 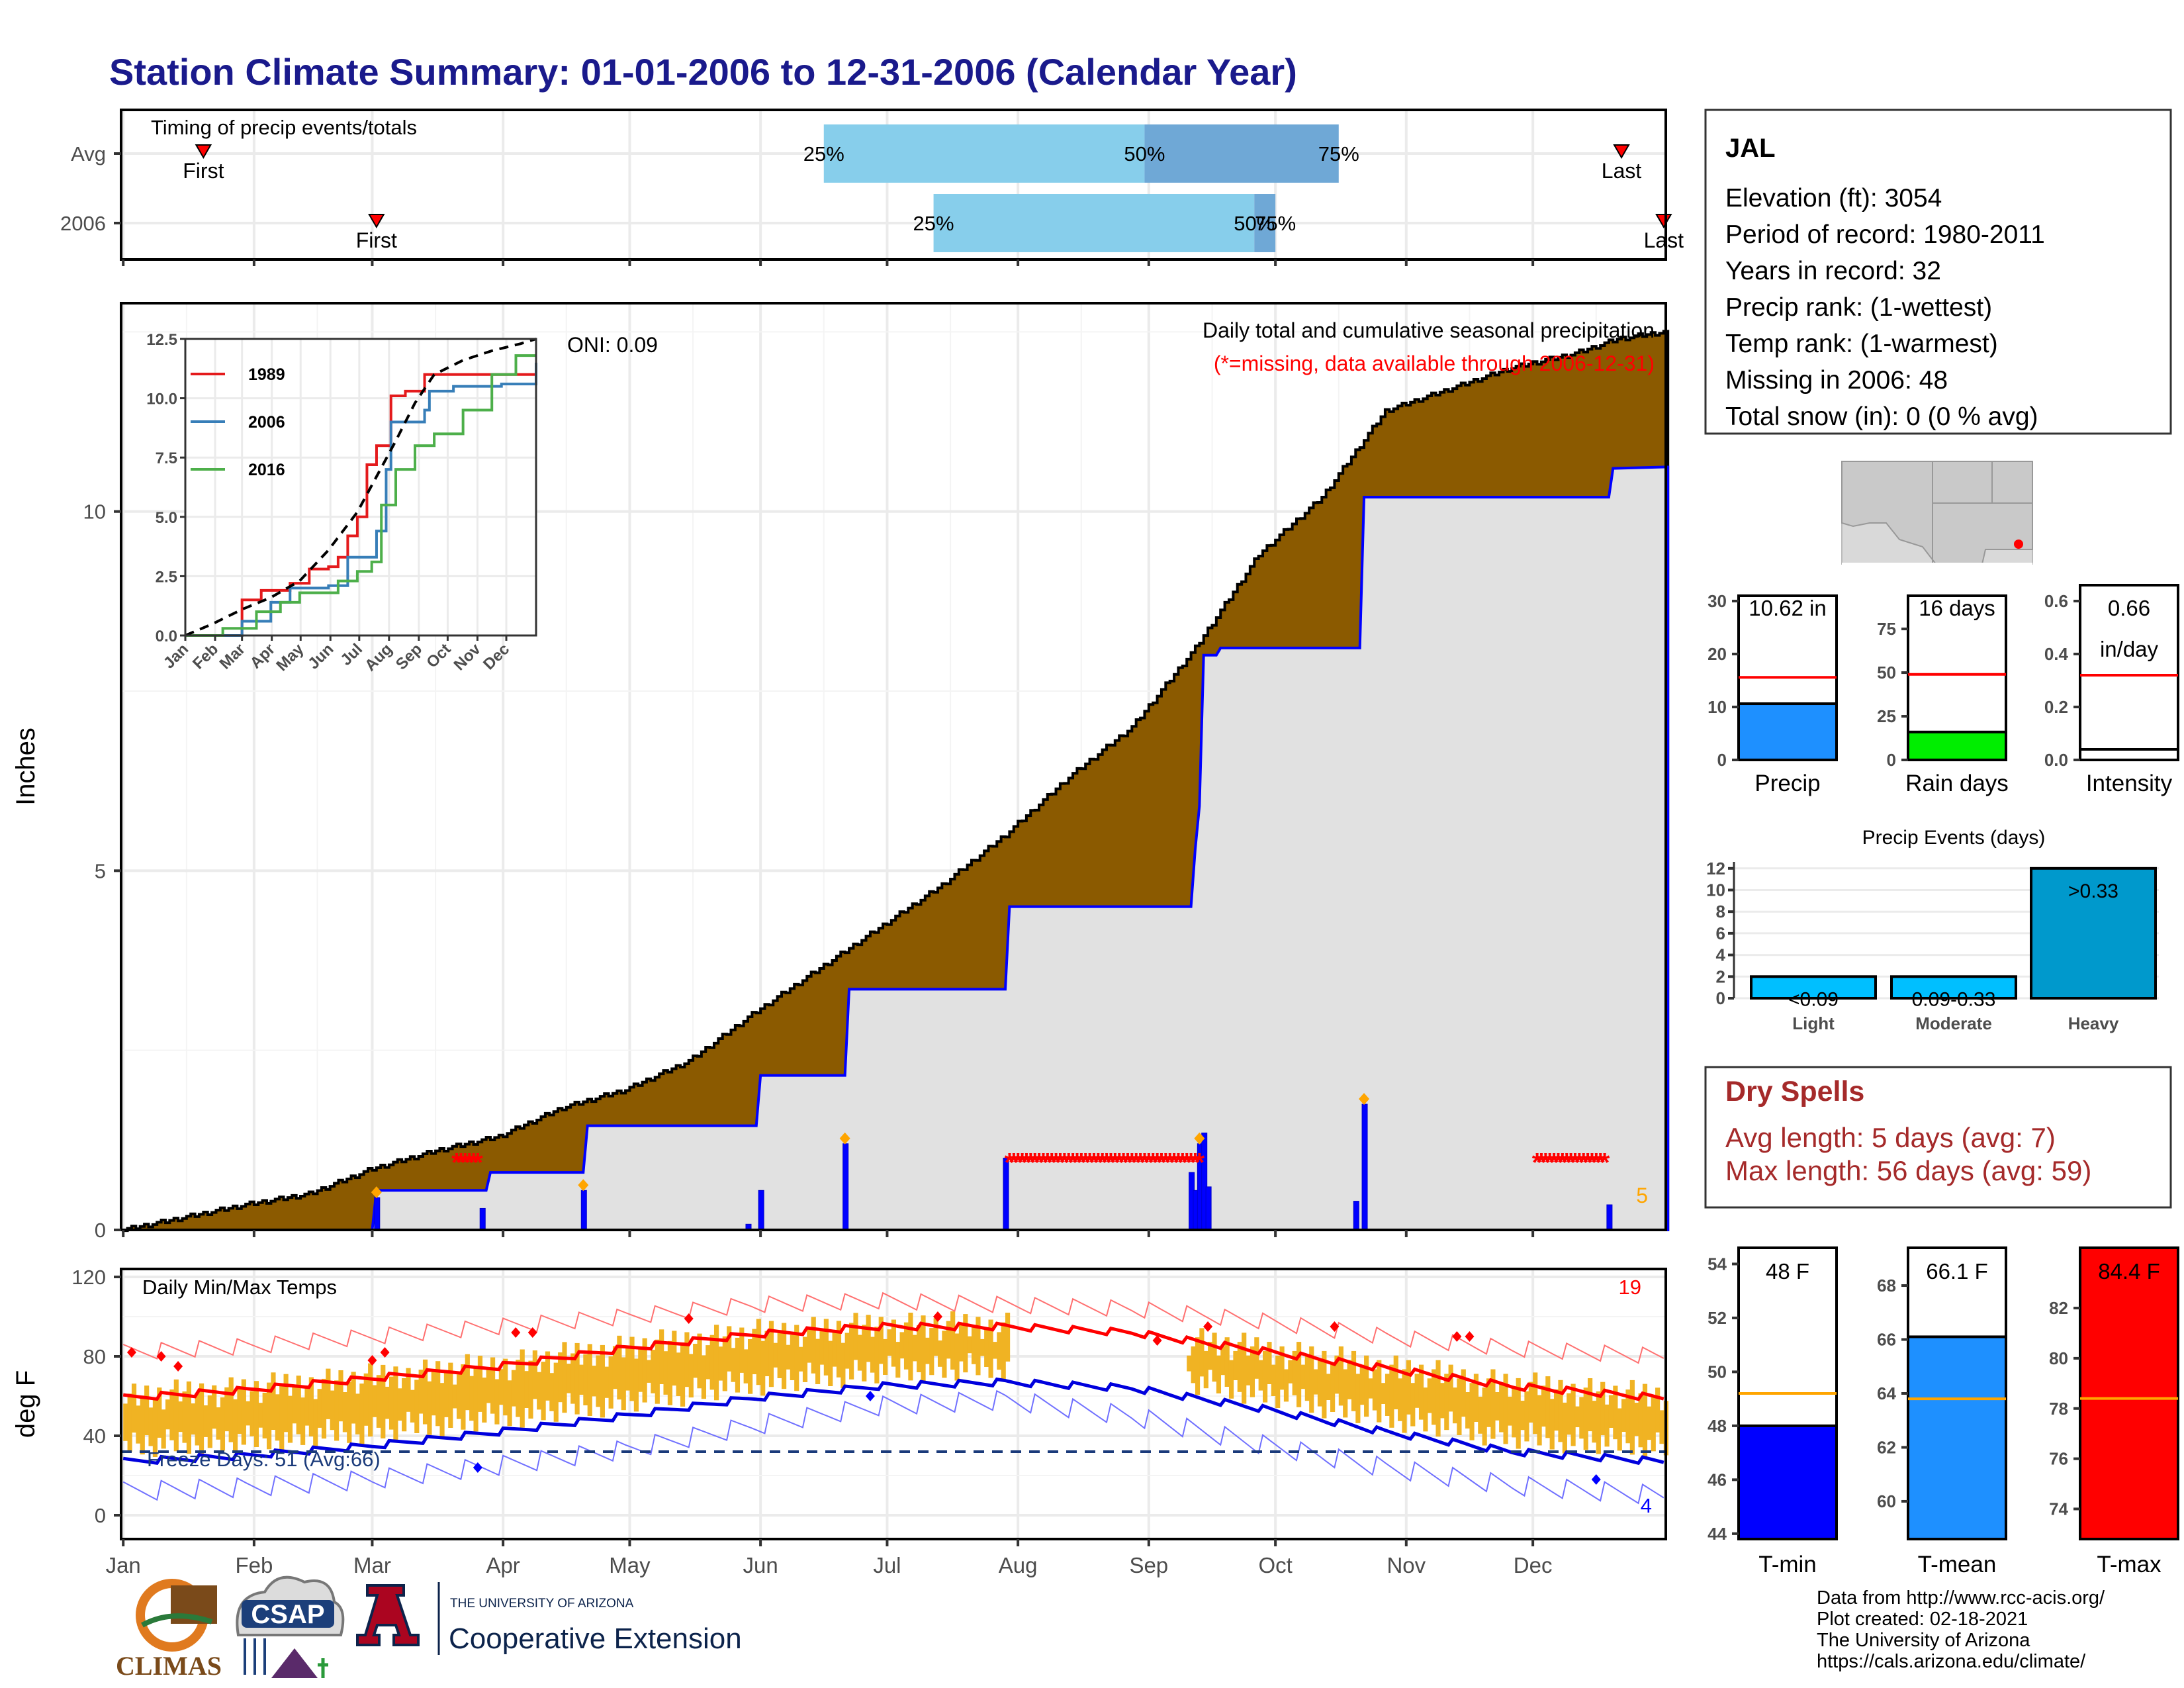 I want to click on timing-title: Timing of precip events/totals, so click(x=284, y=127).